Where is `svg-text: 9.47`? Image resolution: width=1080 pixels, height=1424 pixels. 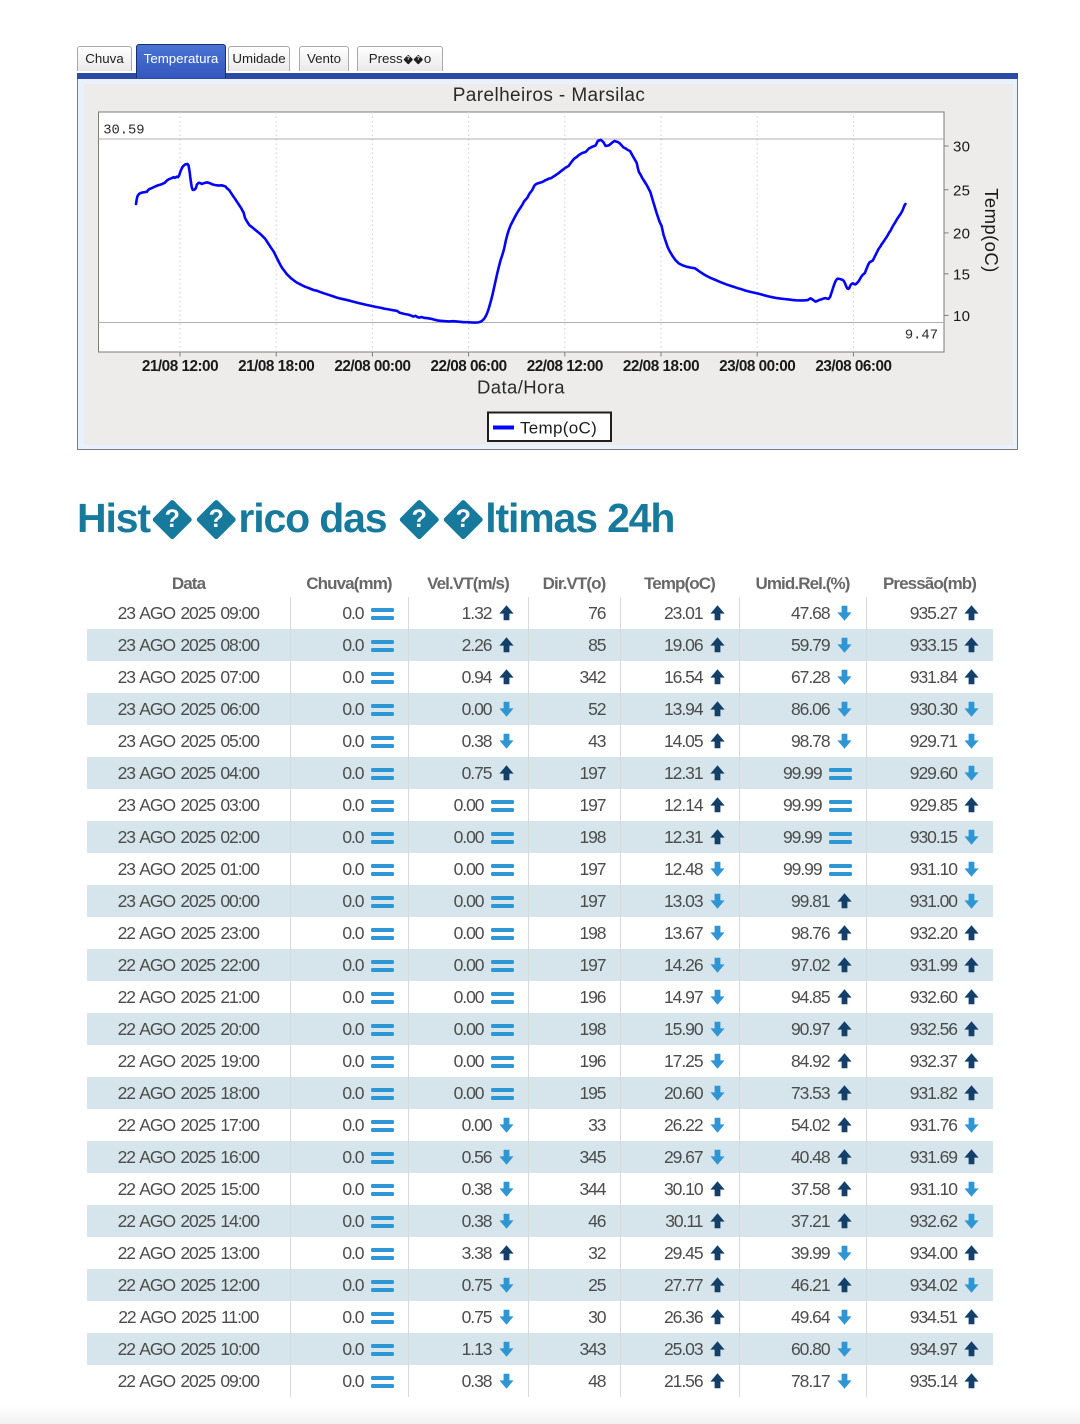 svg-text: 9.47 is located at coordinates (921, 336).